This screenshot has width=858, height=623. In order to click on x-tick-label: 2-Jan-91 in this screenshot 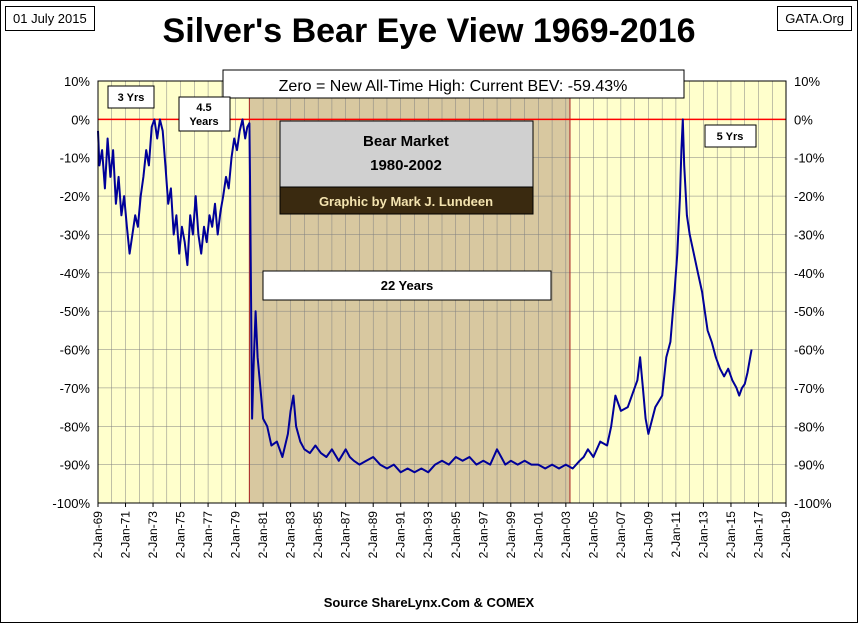, I will do `click(401, 535)`.